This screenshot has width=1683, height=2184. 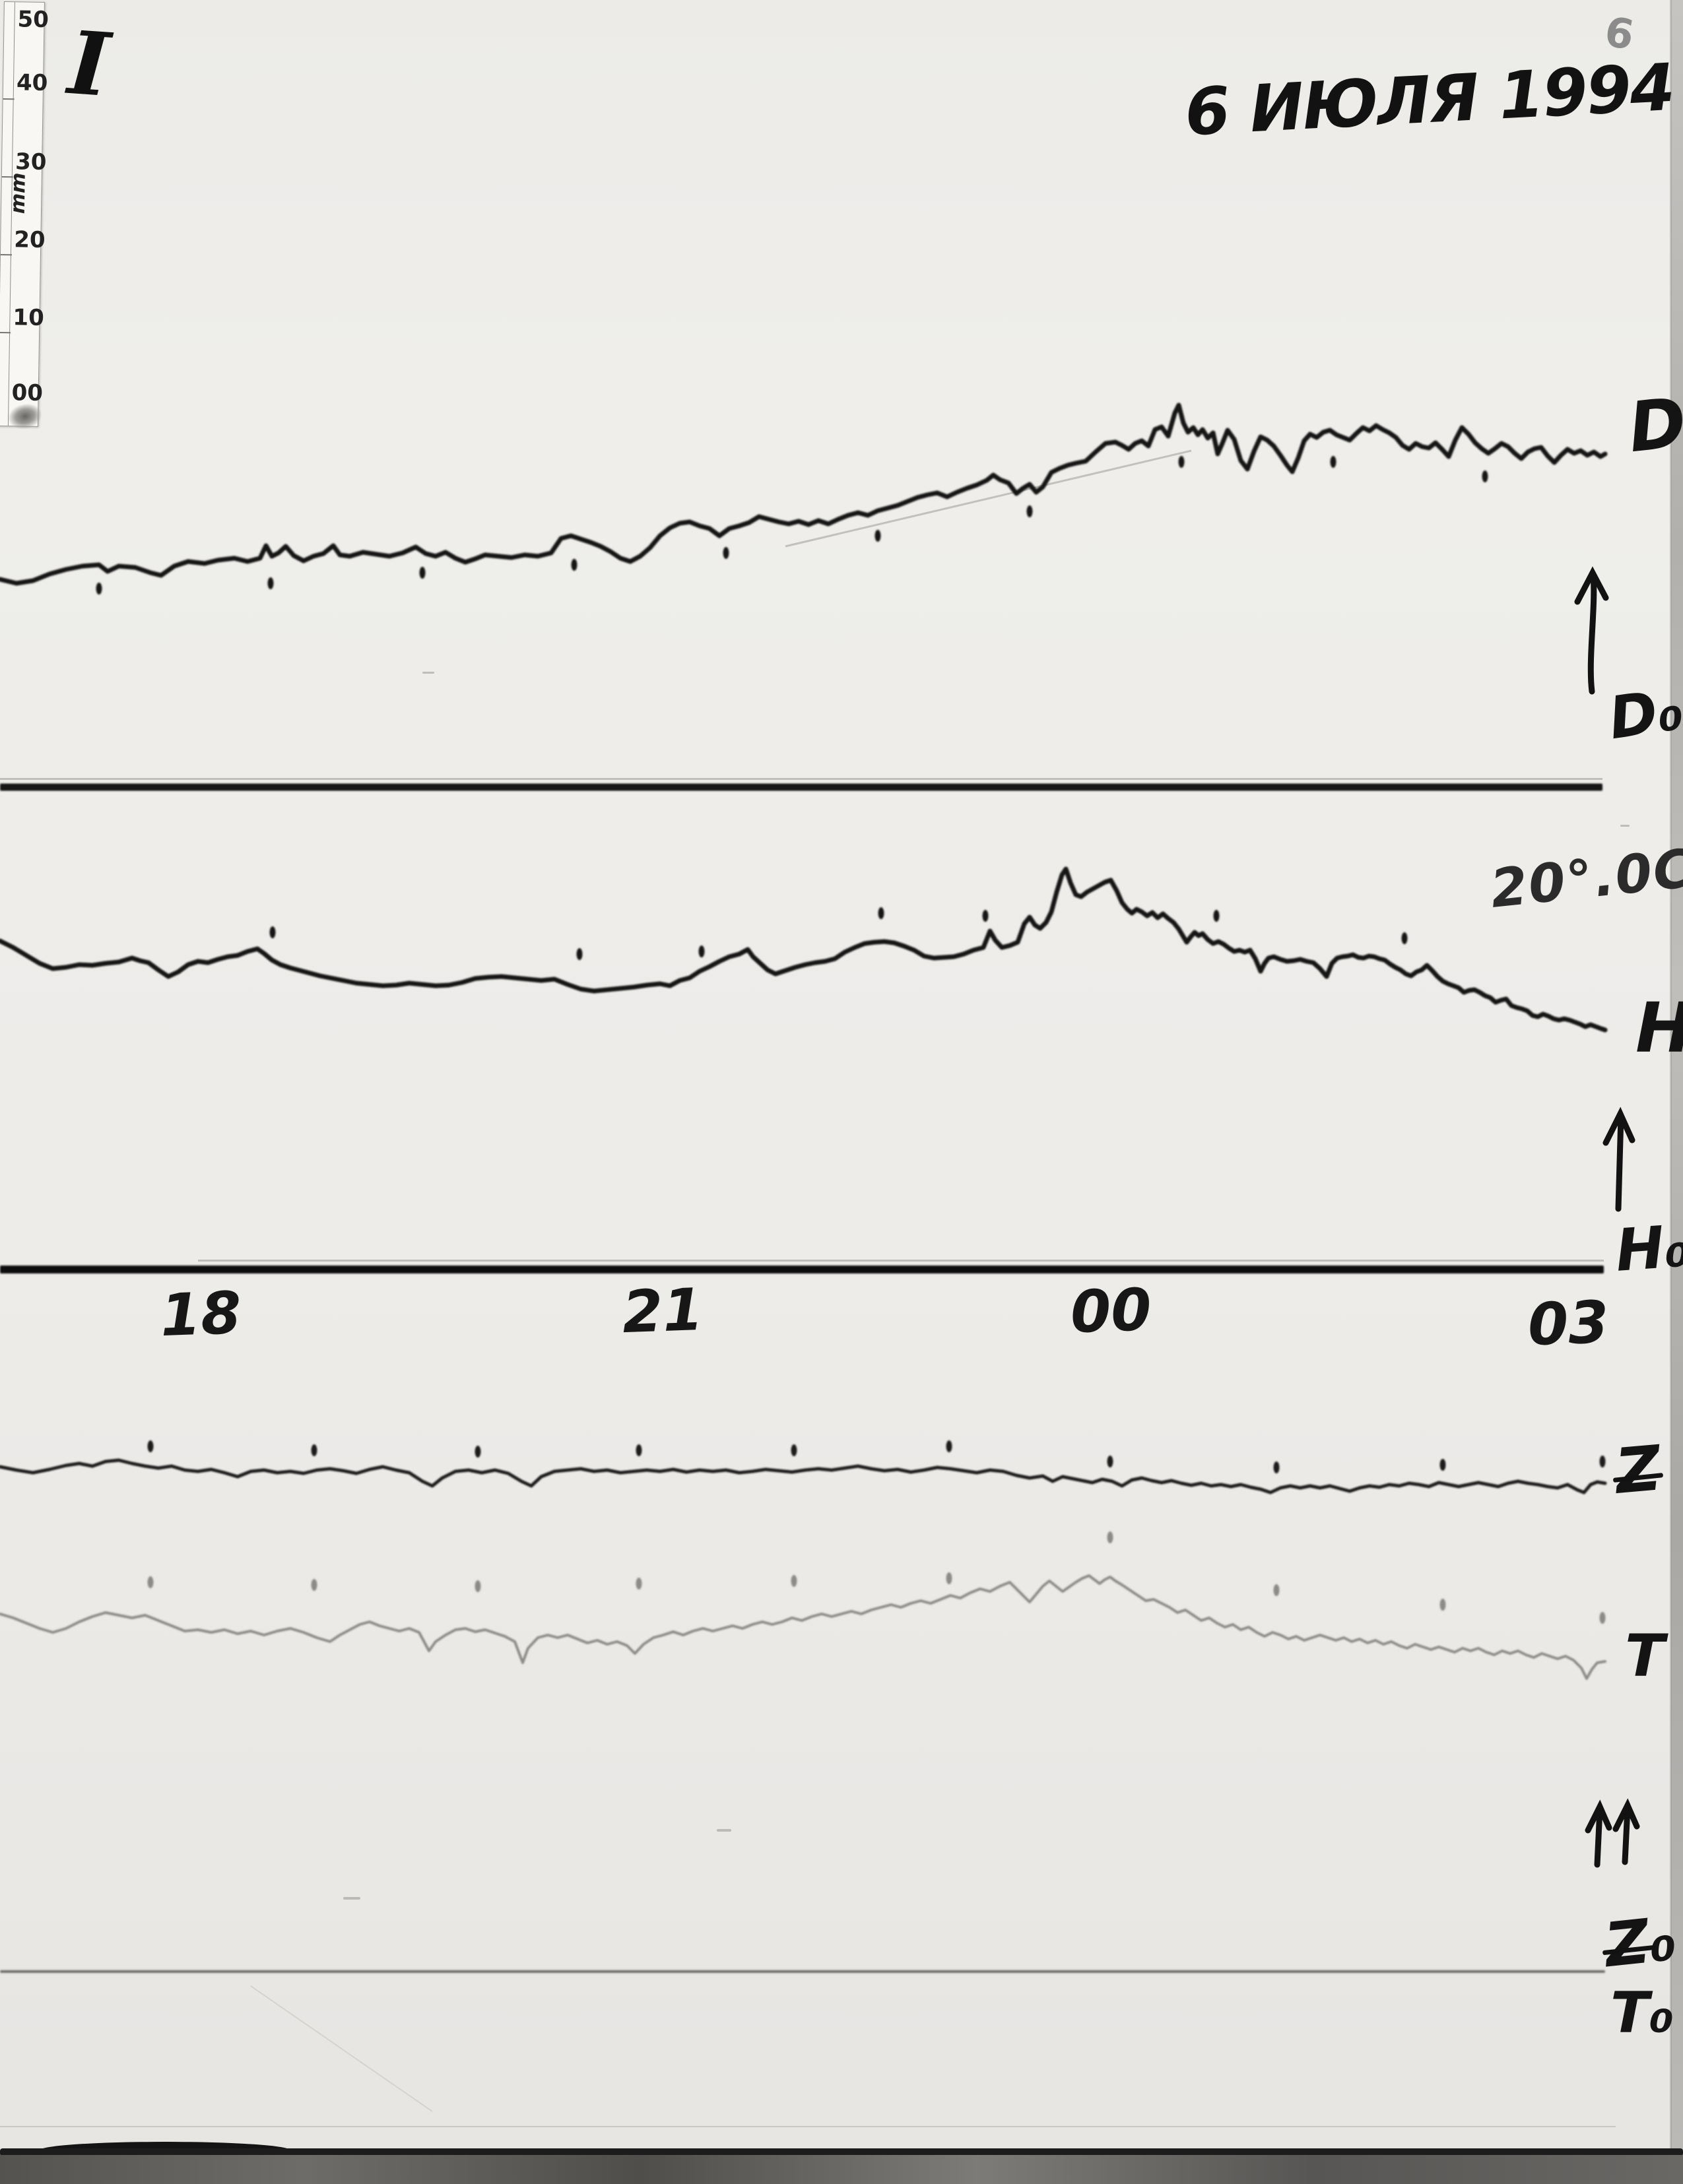 What do you see at coordinates (808, 2126) in the screenshot?
I see `paper-crease-line` at bounding box center [808, 2126].